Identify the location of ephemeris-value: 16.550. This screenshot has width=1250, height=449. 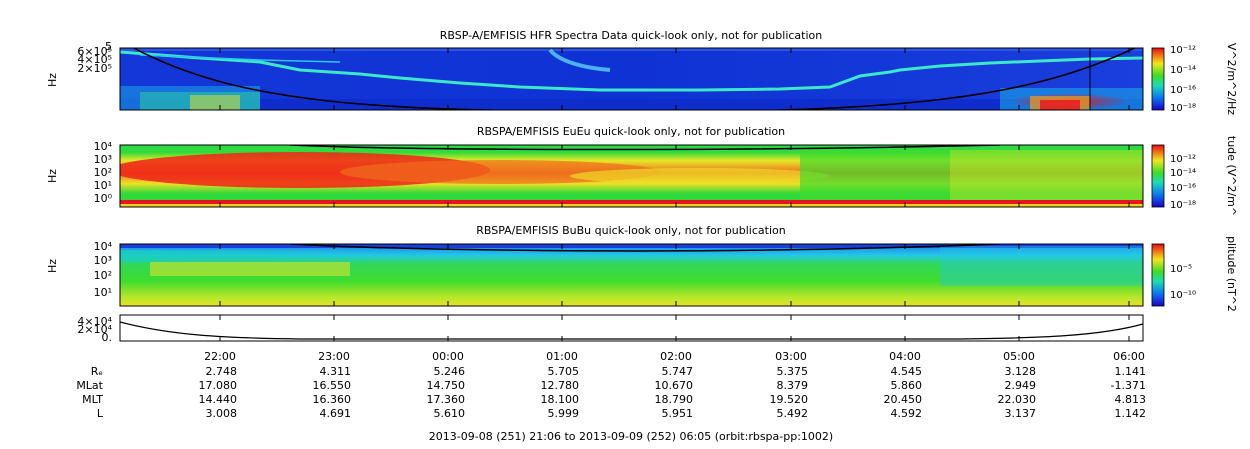
(332, 385).